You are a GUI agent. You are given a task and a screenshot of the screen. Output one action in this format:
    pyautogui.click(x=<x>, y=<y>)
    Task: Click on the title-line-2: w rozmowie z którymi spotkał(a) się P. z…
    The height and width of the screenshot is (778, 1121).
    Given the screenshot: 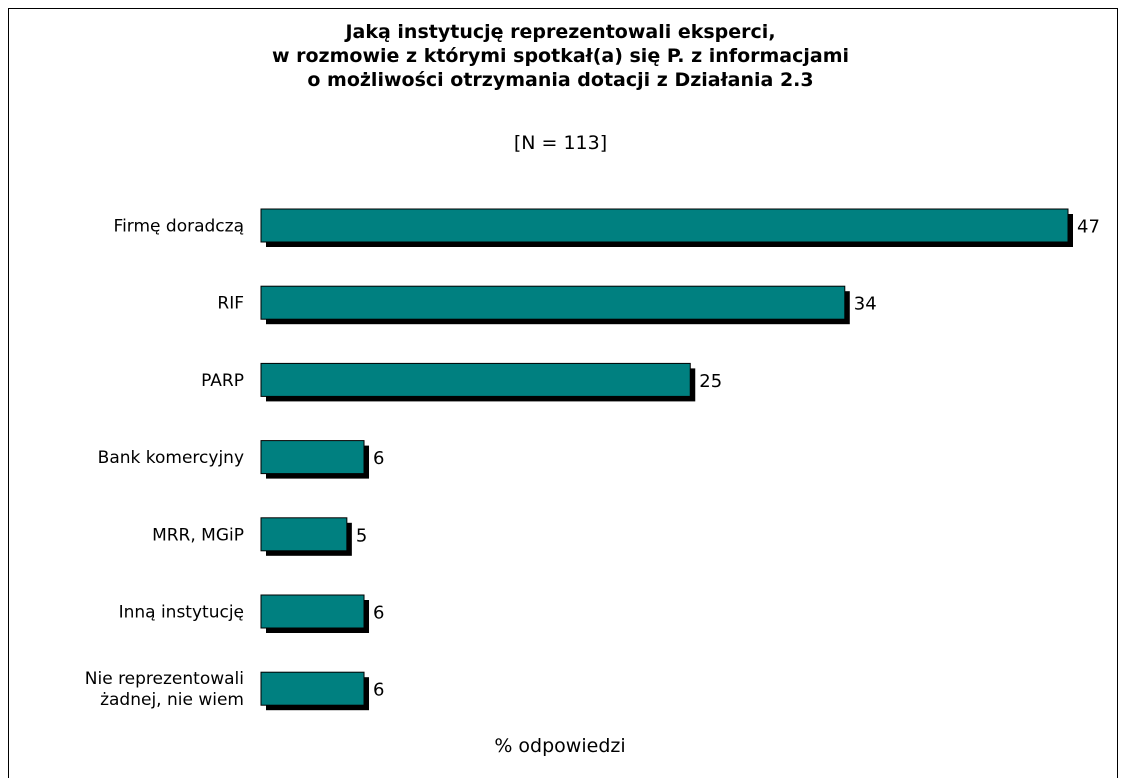 What is the action you would take?
    pyautogui.click(x=560, y=56)
    